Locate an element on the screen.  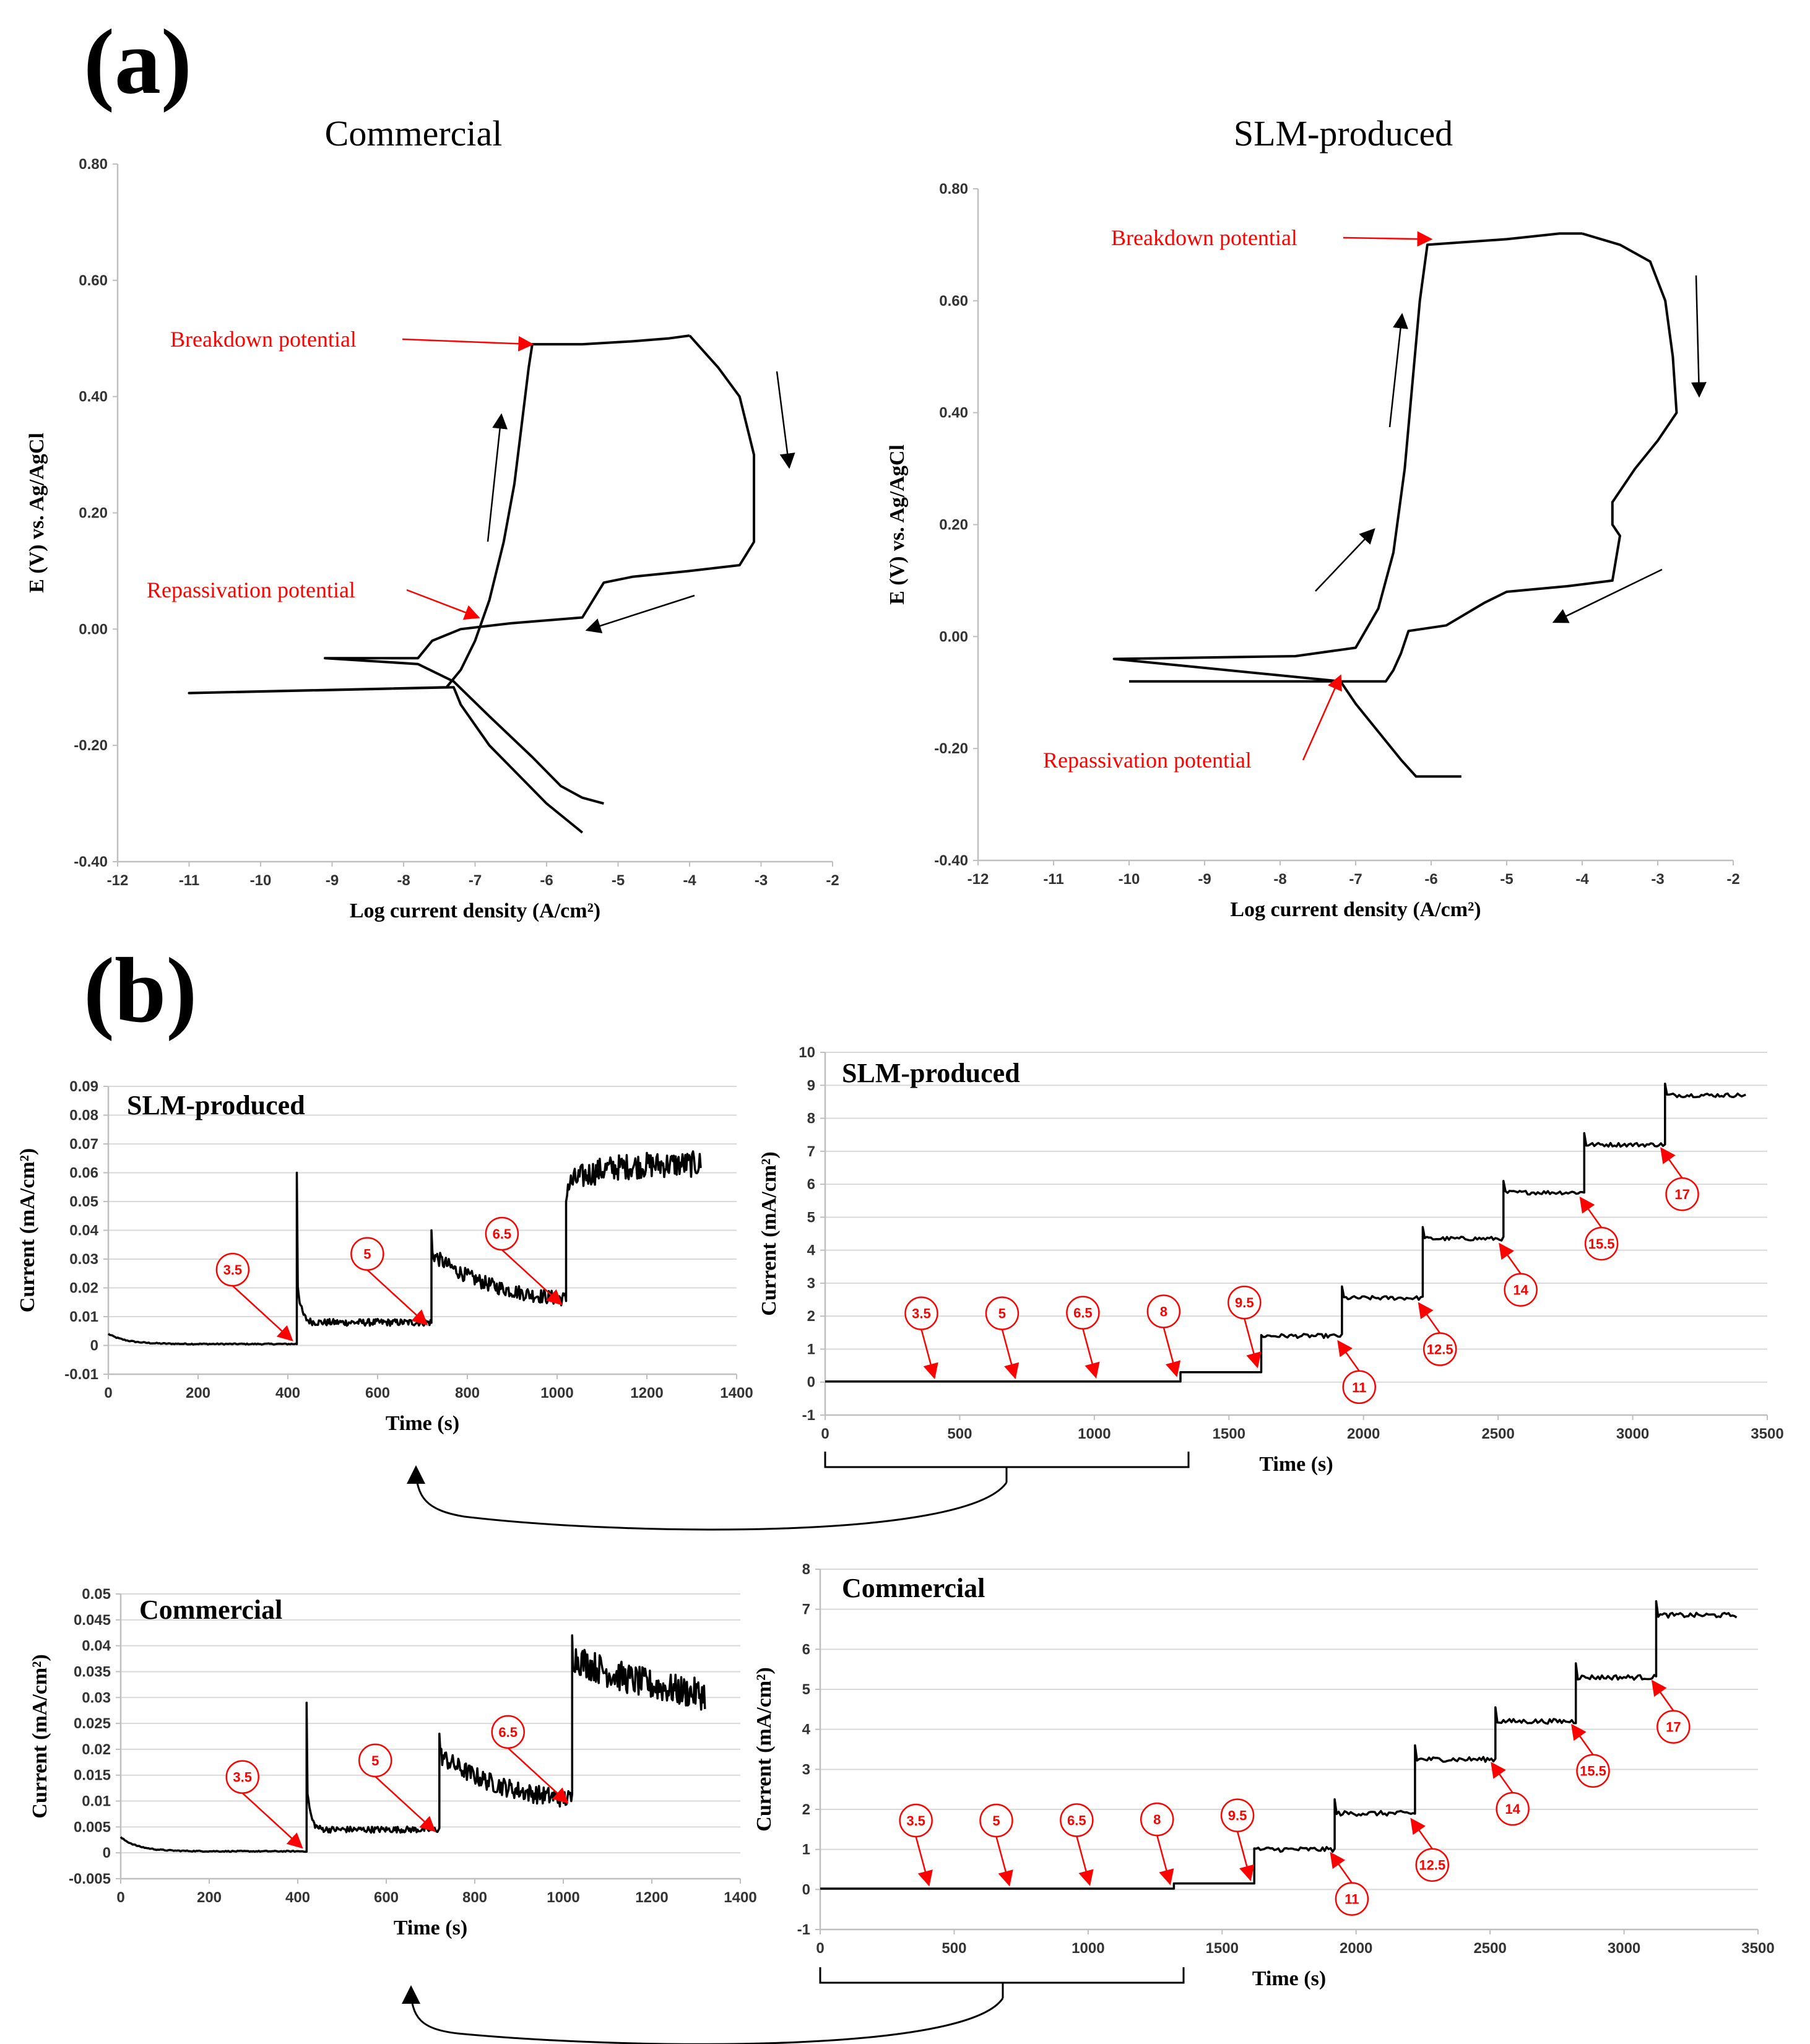
annotation-label: Repassivation potential is located at coordinates (251, 590).